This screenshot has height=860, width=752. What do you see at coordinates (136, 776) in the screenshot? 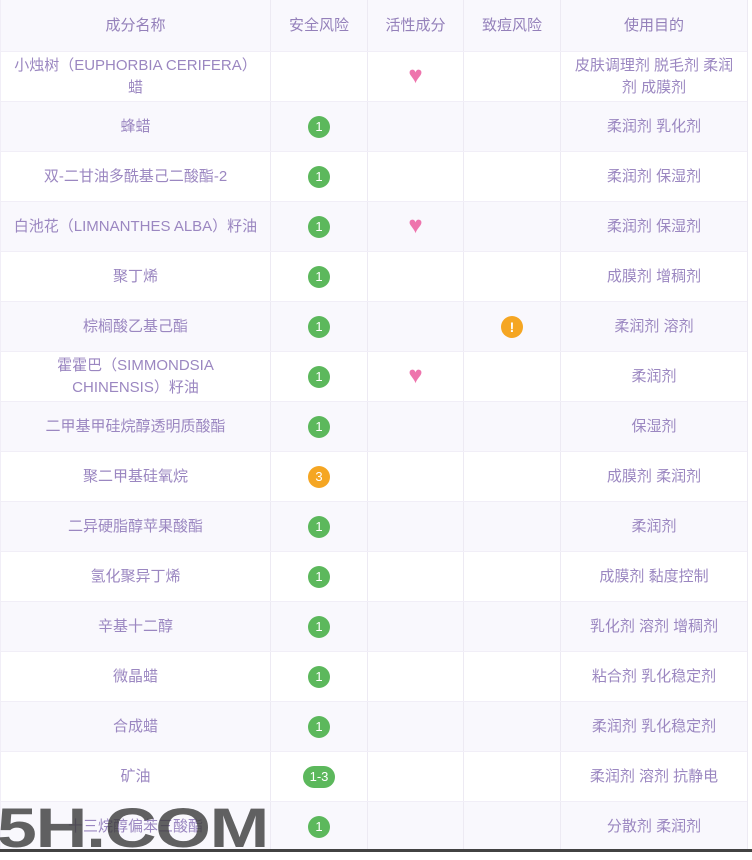
I see `ingredient-name: 矿油` at bounding box center [136, 776].